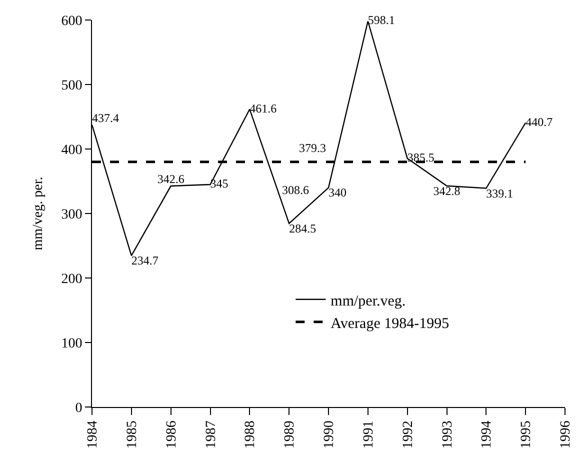  Describe the element at coordinates (295, 190) in the screenshot. I see `annotation: 308.6` at that location.